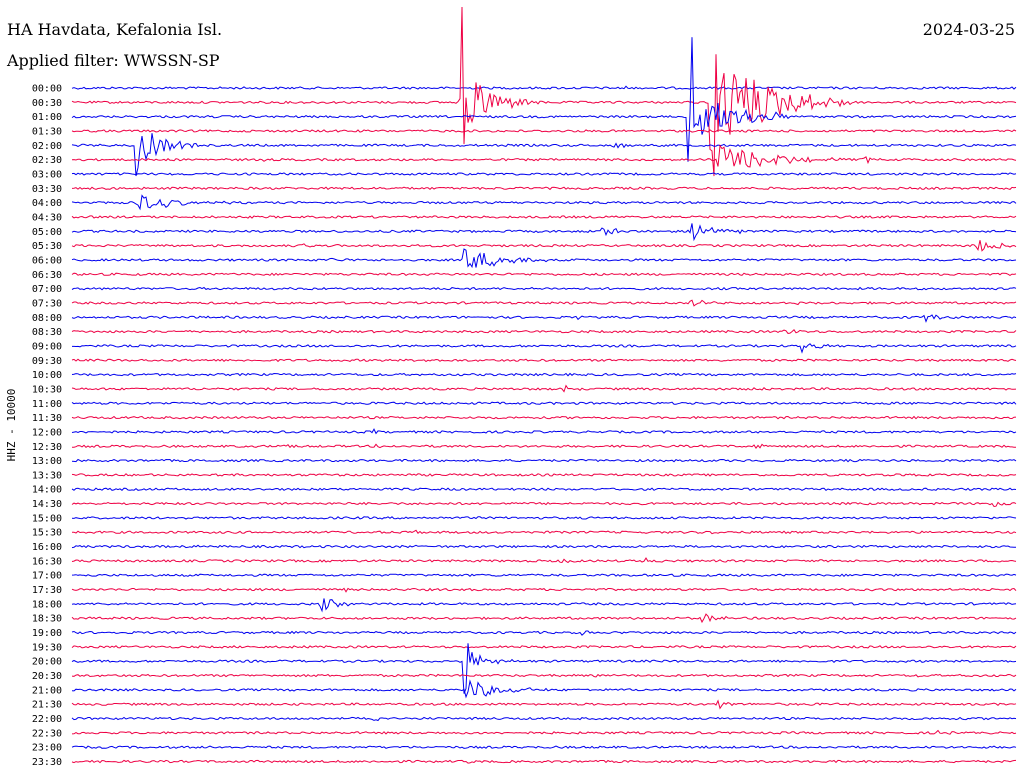 This screenshot has height=780, width=1024. Describe the element at coordinates (47, 289) in the screenshot. I see `time-label: 07:00` at that location.